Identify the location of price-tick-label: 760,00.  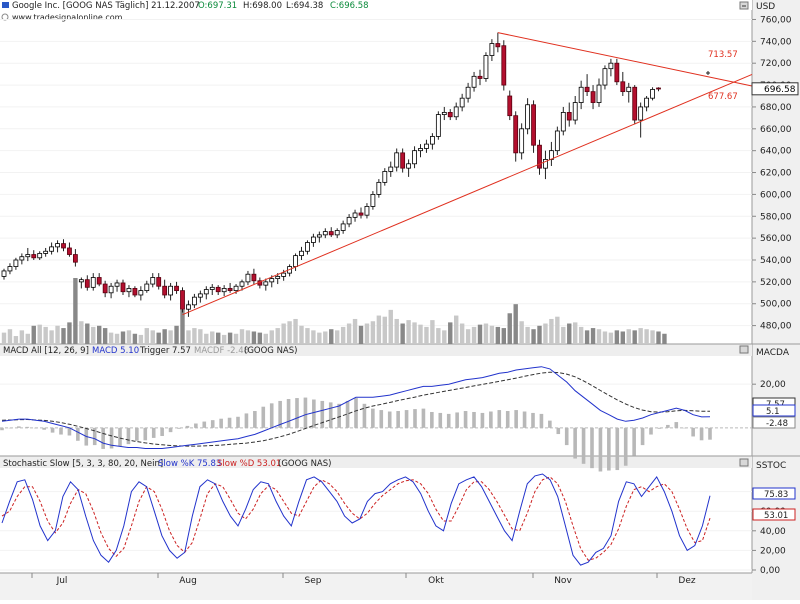
(776, 20).